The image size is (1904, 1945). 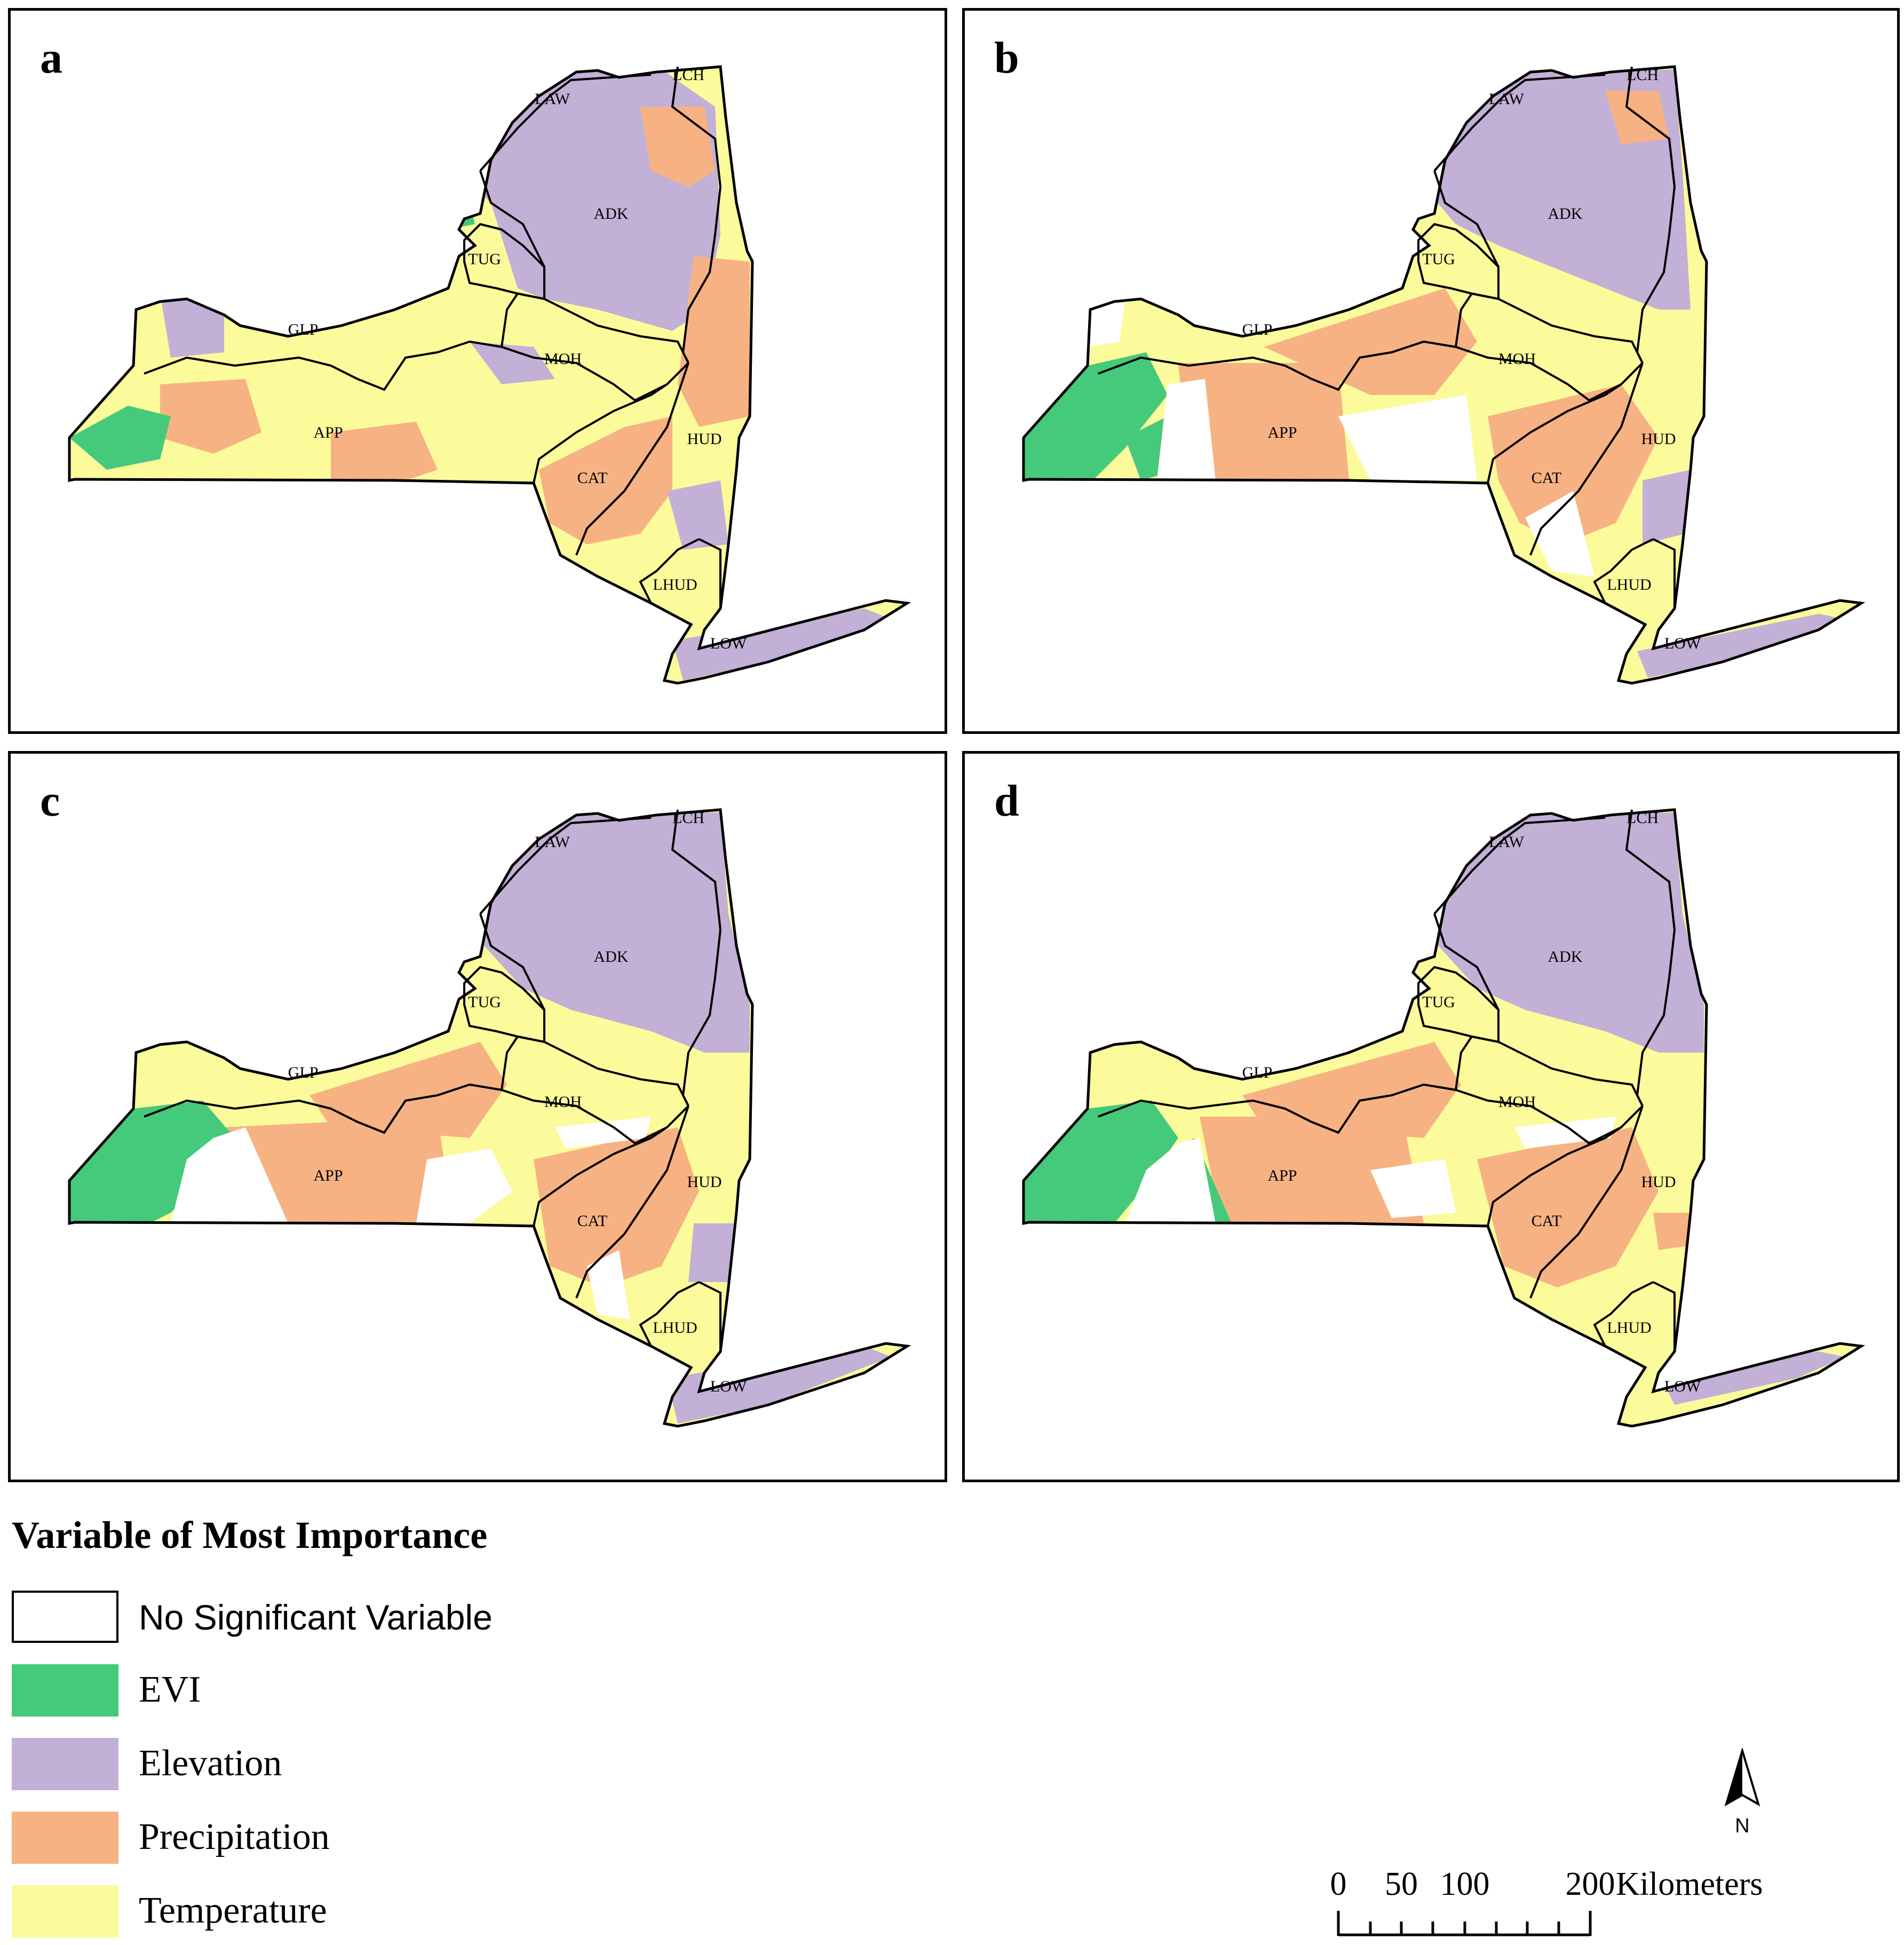 What do you see at coordinates (1563, 1902) in the screenshot?
I see `scale-bar: 0 50 100 200 Kilometers` at bounding box center [1563, 1902].